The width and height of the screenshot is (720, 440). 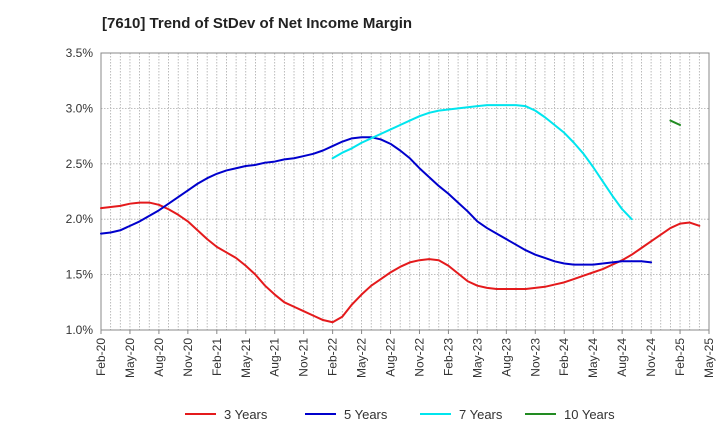 What do you see at coordinates (366, 414) in the screenshot?
I see `legend-label-5-years: 5 Years` at bounding box center [366, 414].